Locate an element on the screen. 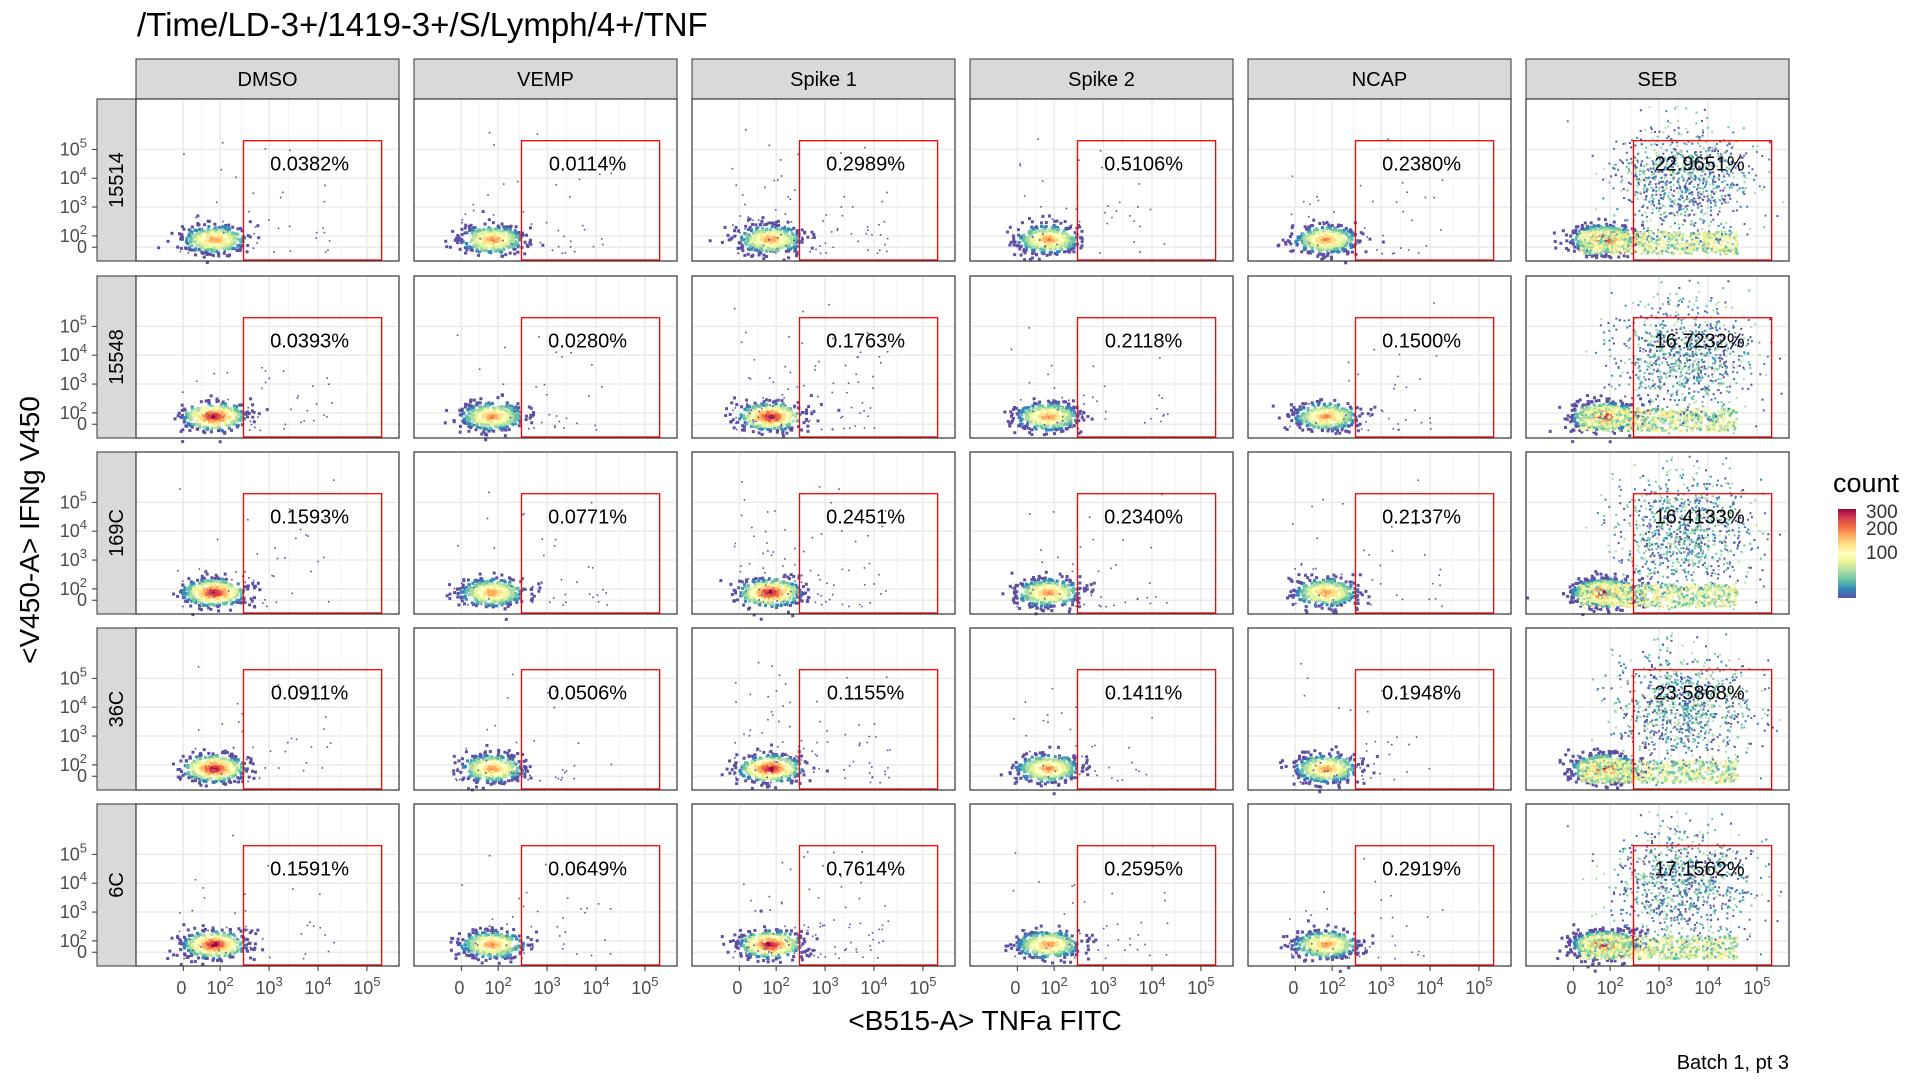 The image size is (1920, 1080). panel-border is located at coordinates (267, 180).